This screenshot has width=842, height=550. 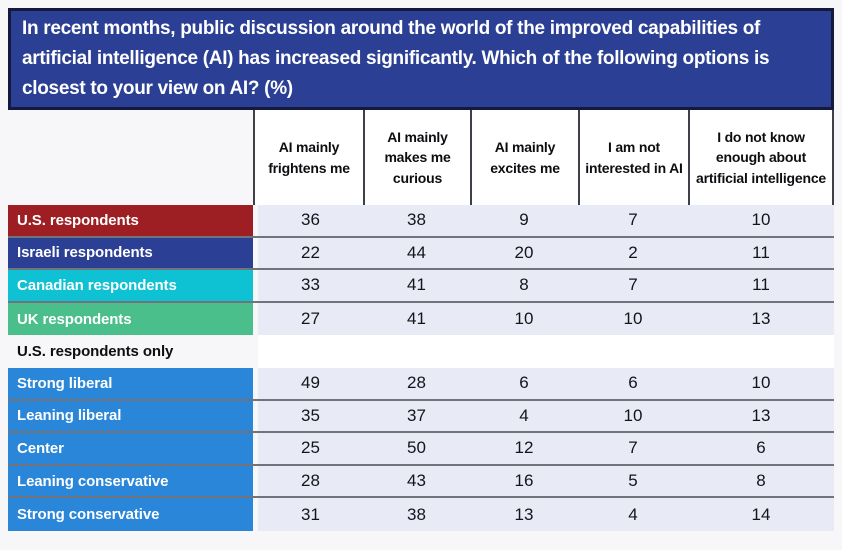 I want to click on value-cell: 5, so click(x=633, y=481).